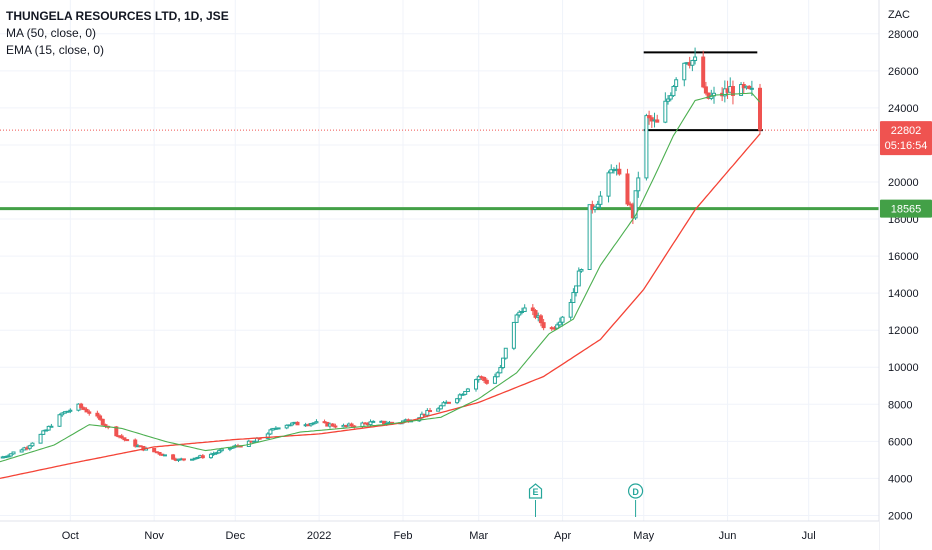 This screenshot has width=932, height=550. What do you see at coordinates (535, 500) in the screenshot?
I see `event-marker-E: E` at bounding box center [535, 500].